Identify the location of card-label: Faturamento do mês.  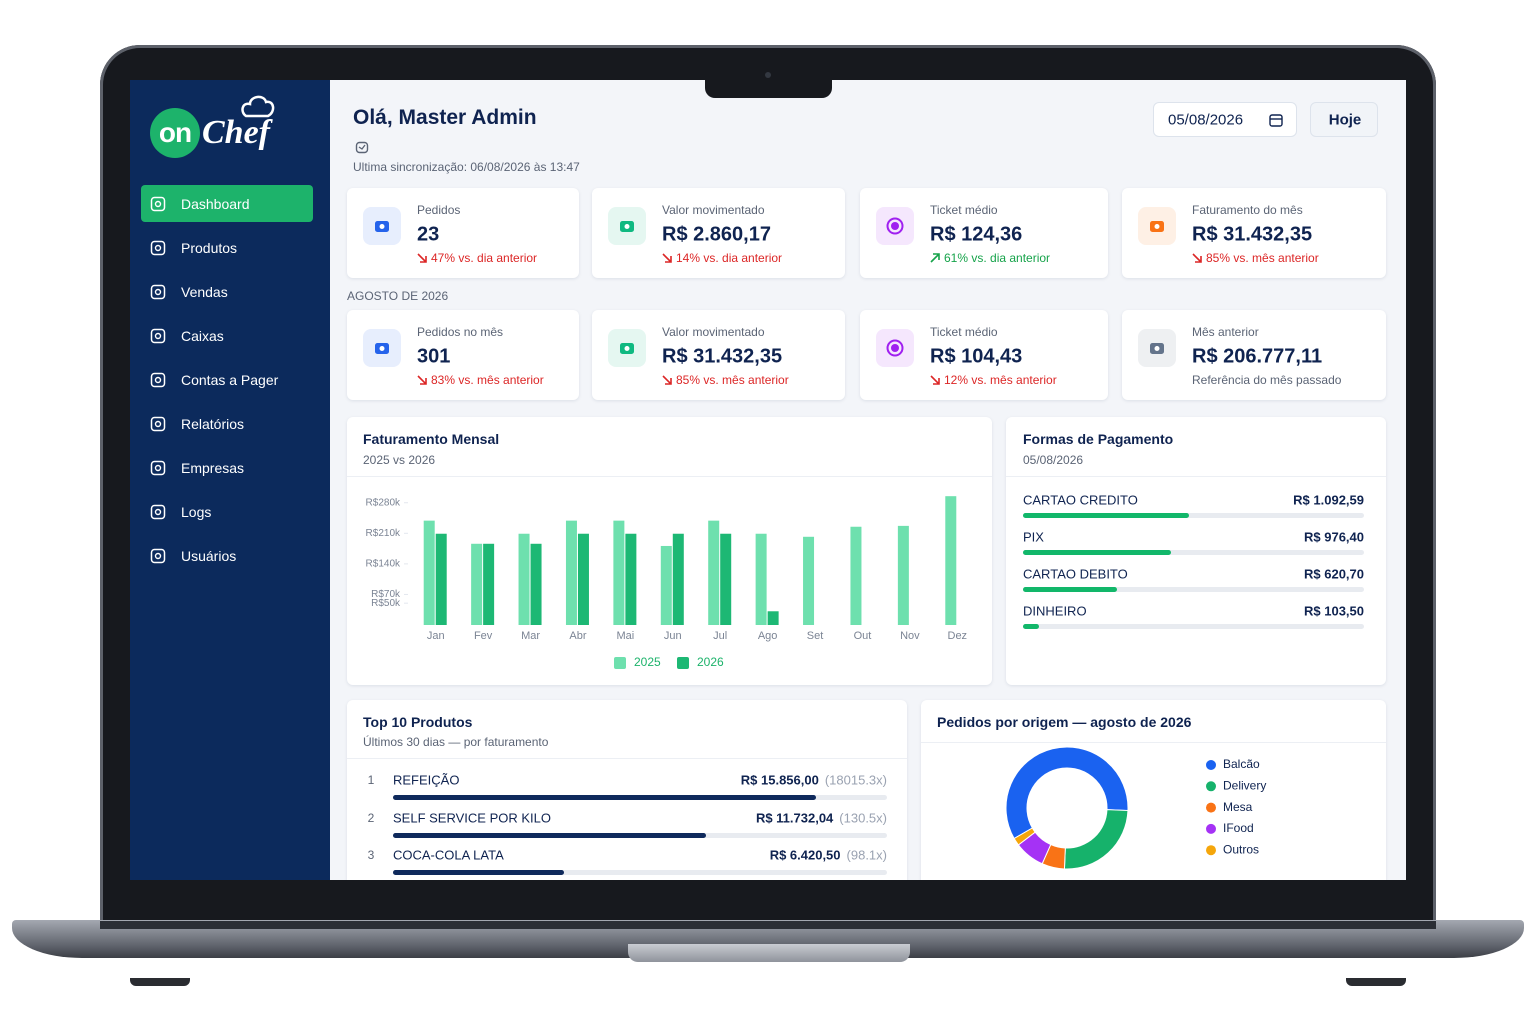
(1247, 210).